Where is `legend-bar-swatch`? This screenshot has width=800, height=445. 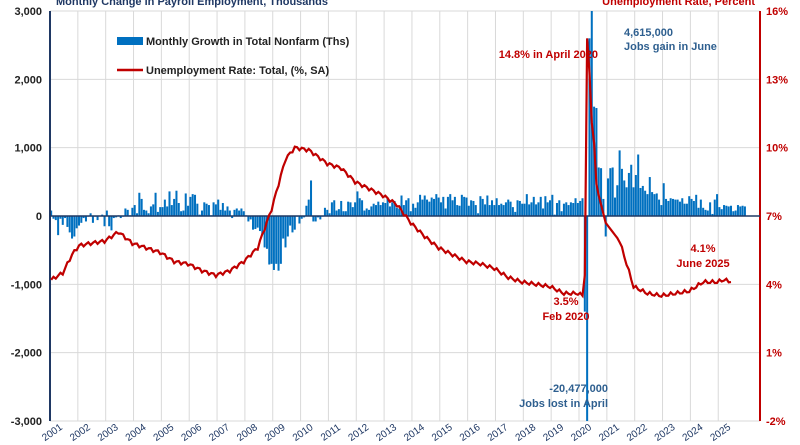
legend-bar-swatch is located at coordinates (130, 41).